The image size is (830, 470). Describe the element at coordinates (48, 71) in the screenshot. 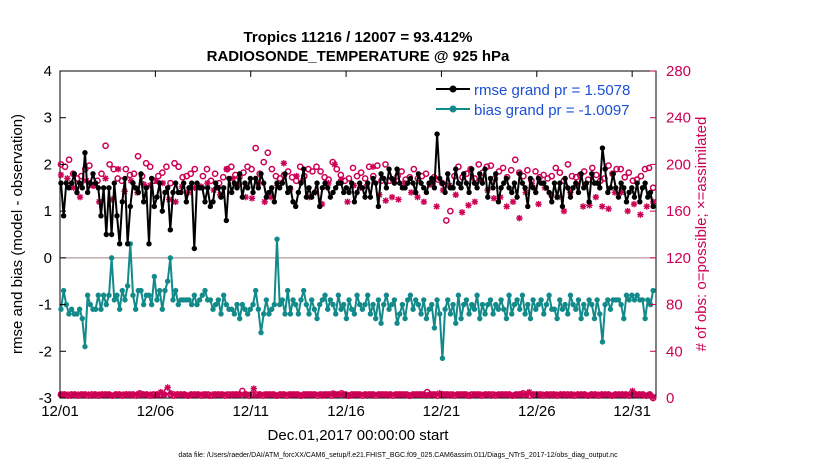

I see `y-tick-label: 4` at that location.